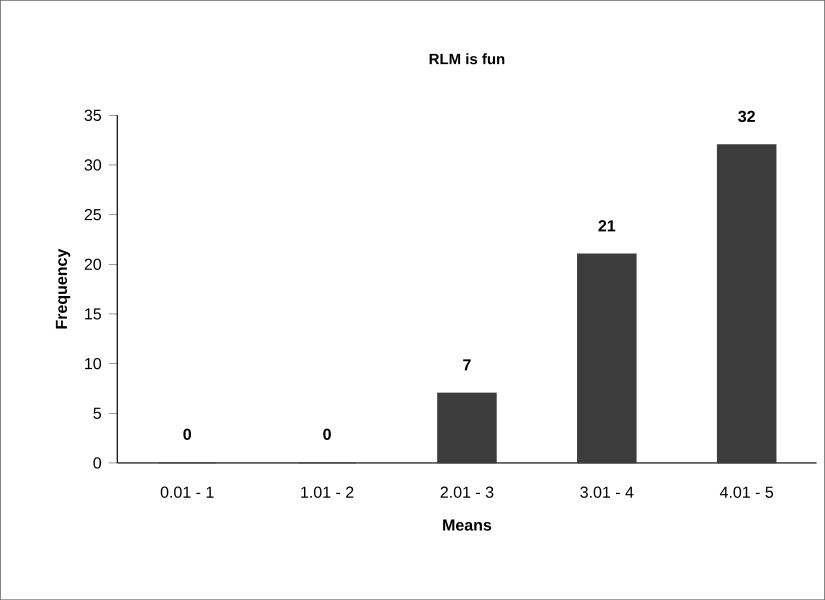 Image resolution: width=825 pixels, height=600 pixels. What do you see at coordinates (746, 116) in the screenshot?
I see `data-label: 32` at bounding box center [746, 116].